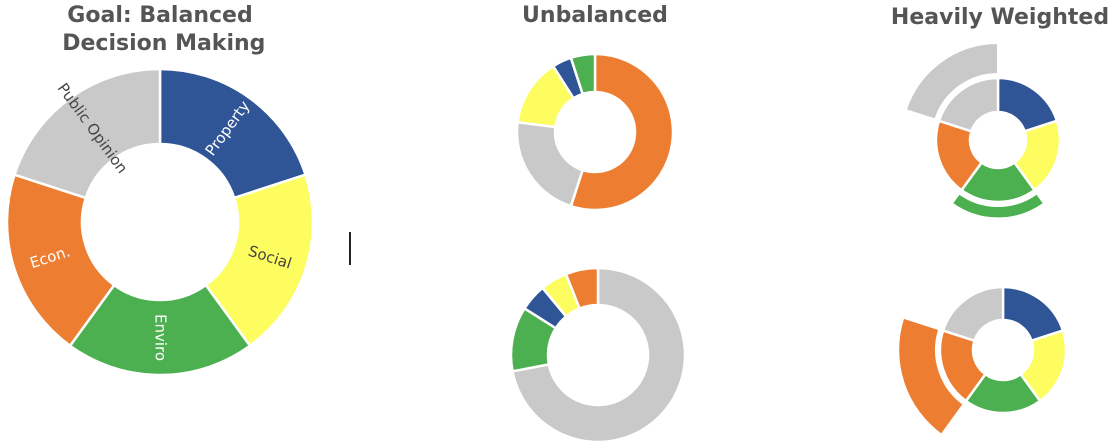 The width and height of the screenshot is (1118, 444). What do you see at coordinates (1000, 17) in the screenshot?
I see `chart-title: Heavily Weighted` at bounding box center [1000, 17].